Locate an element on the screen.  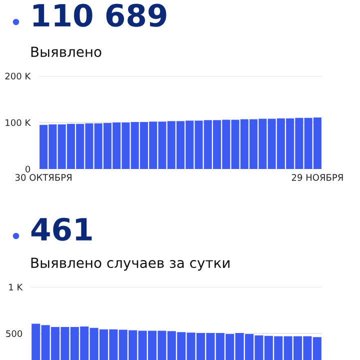
x-tick-label: 29 НОЯБРЯ is located at coordinates (317, 177).